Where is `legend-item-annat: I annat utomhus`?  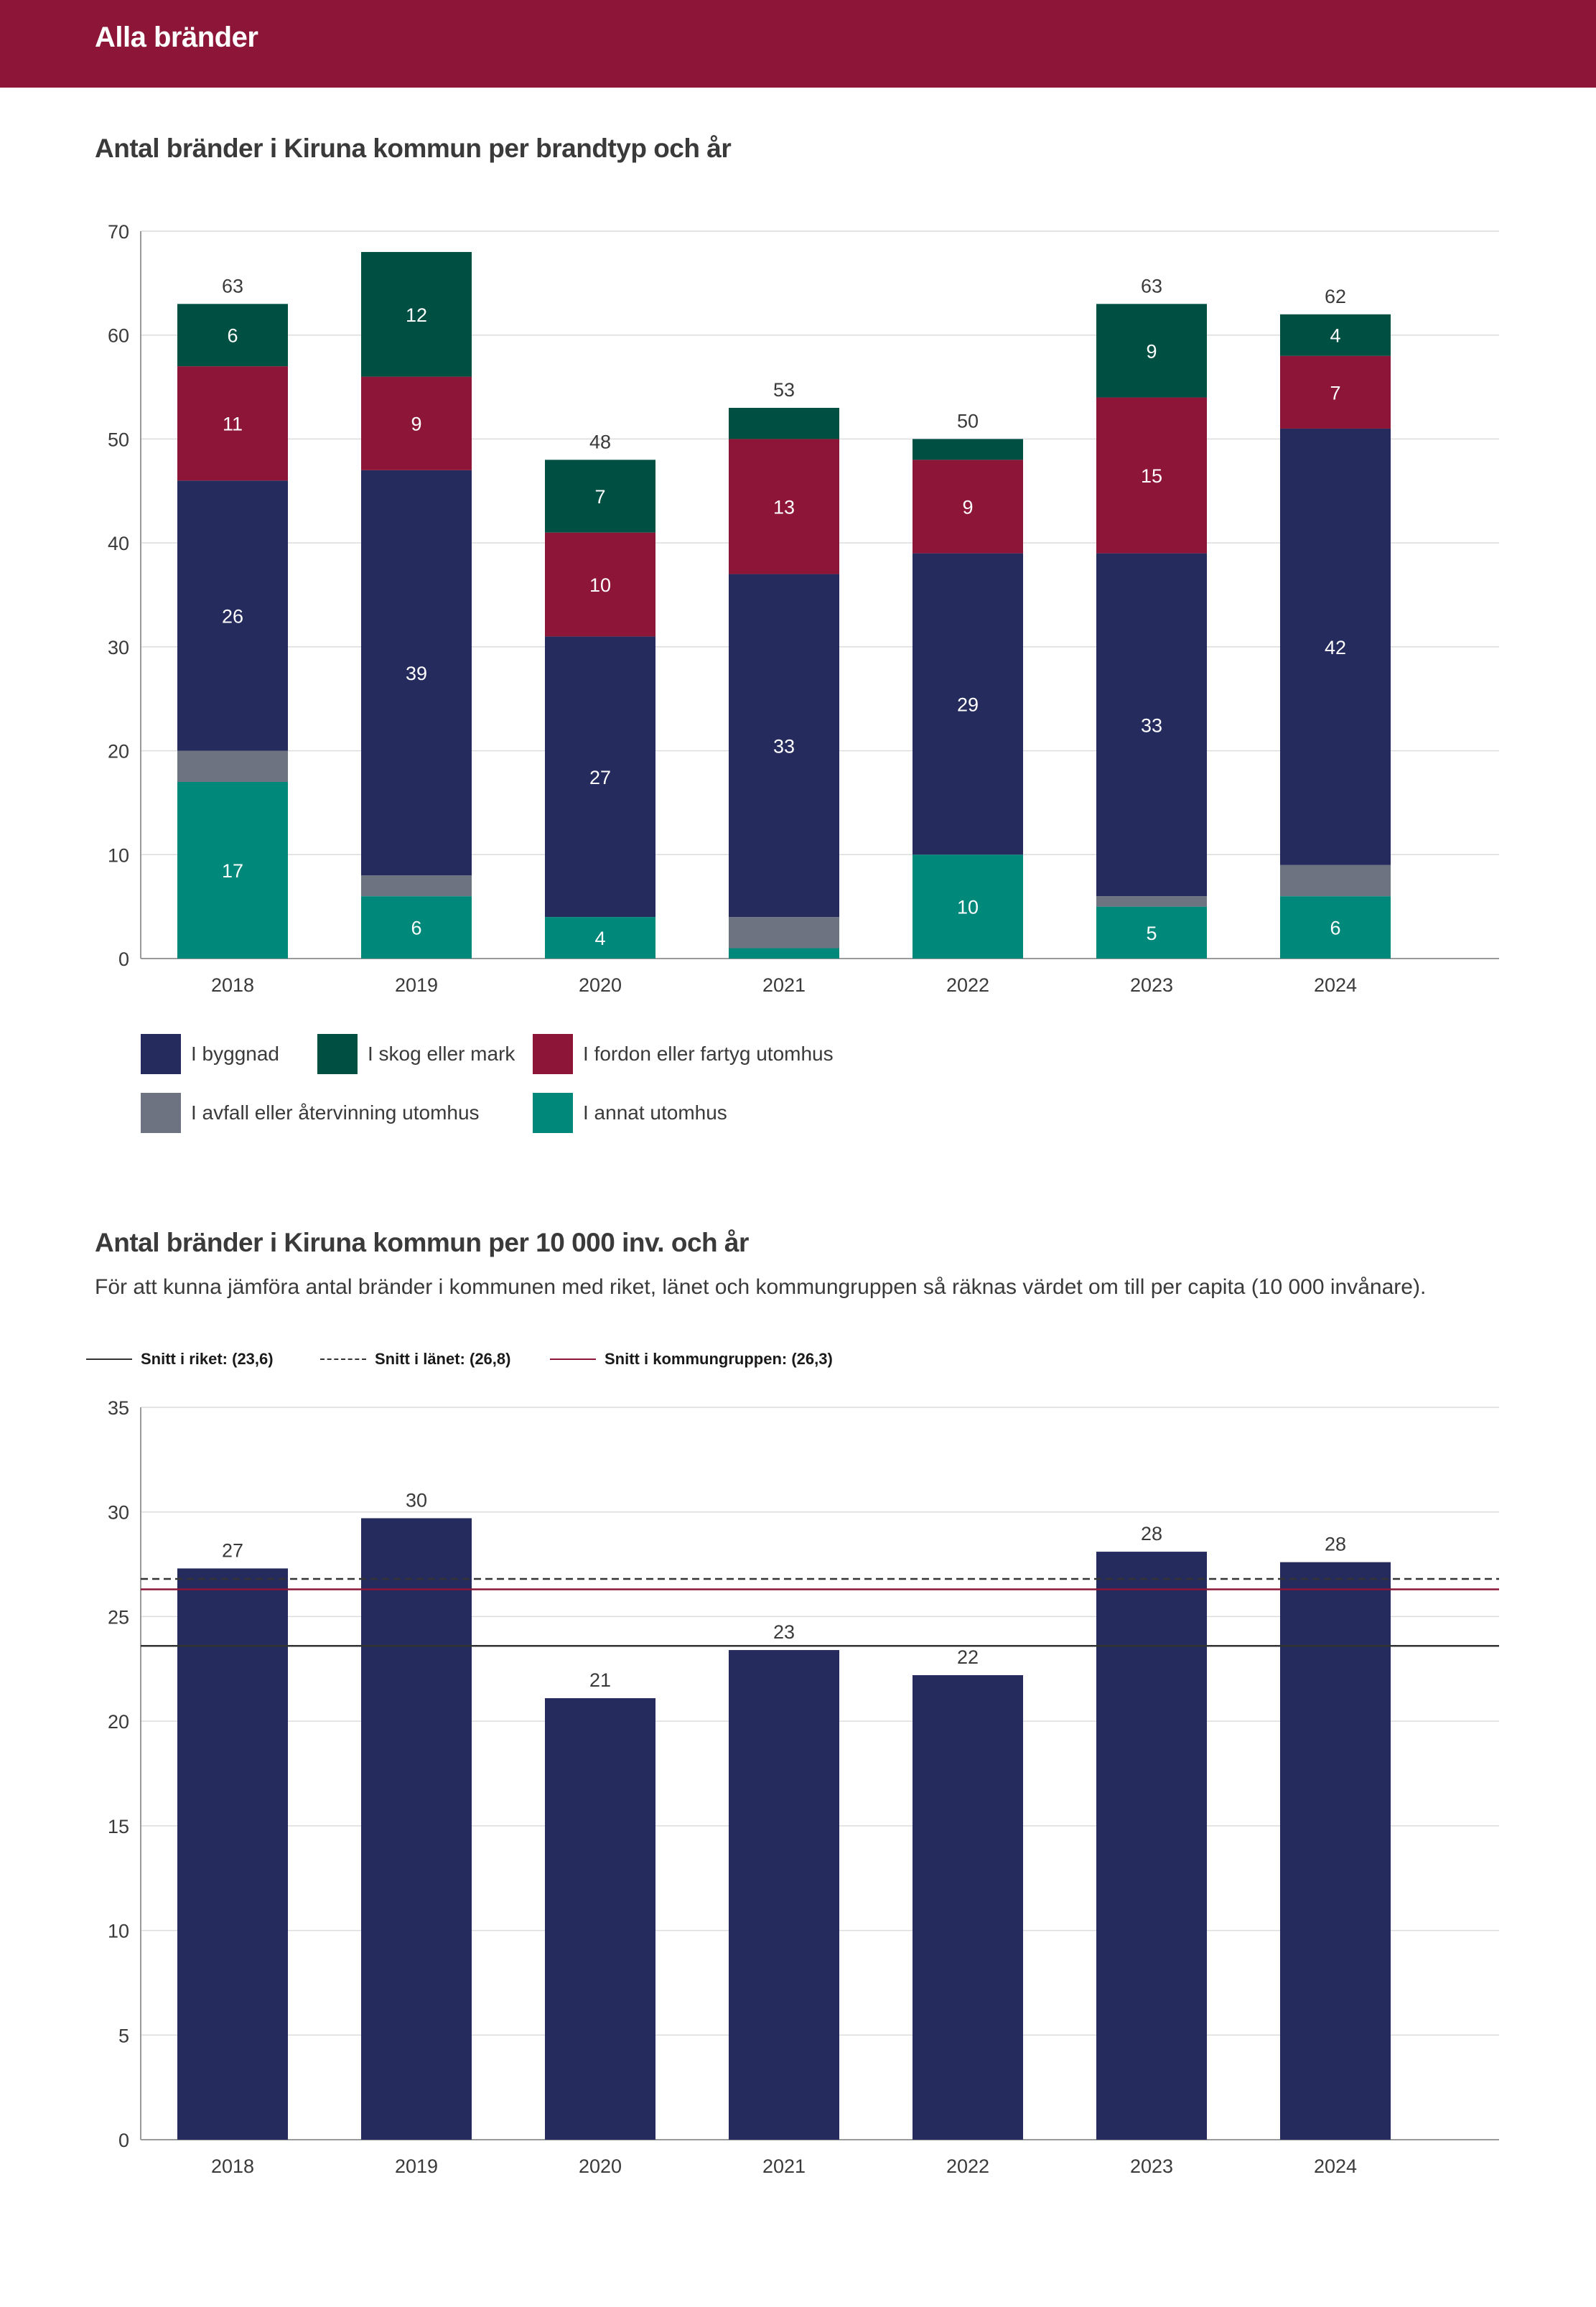 legend-item-annat: I annat utomhus is located at coordinates (630, 1113).